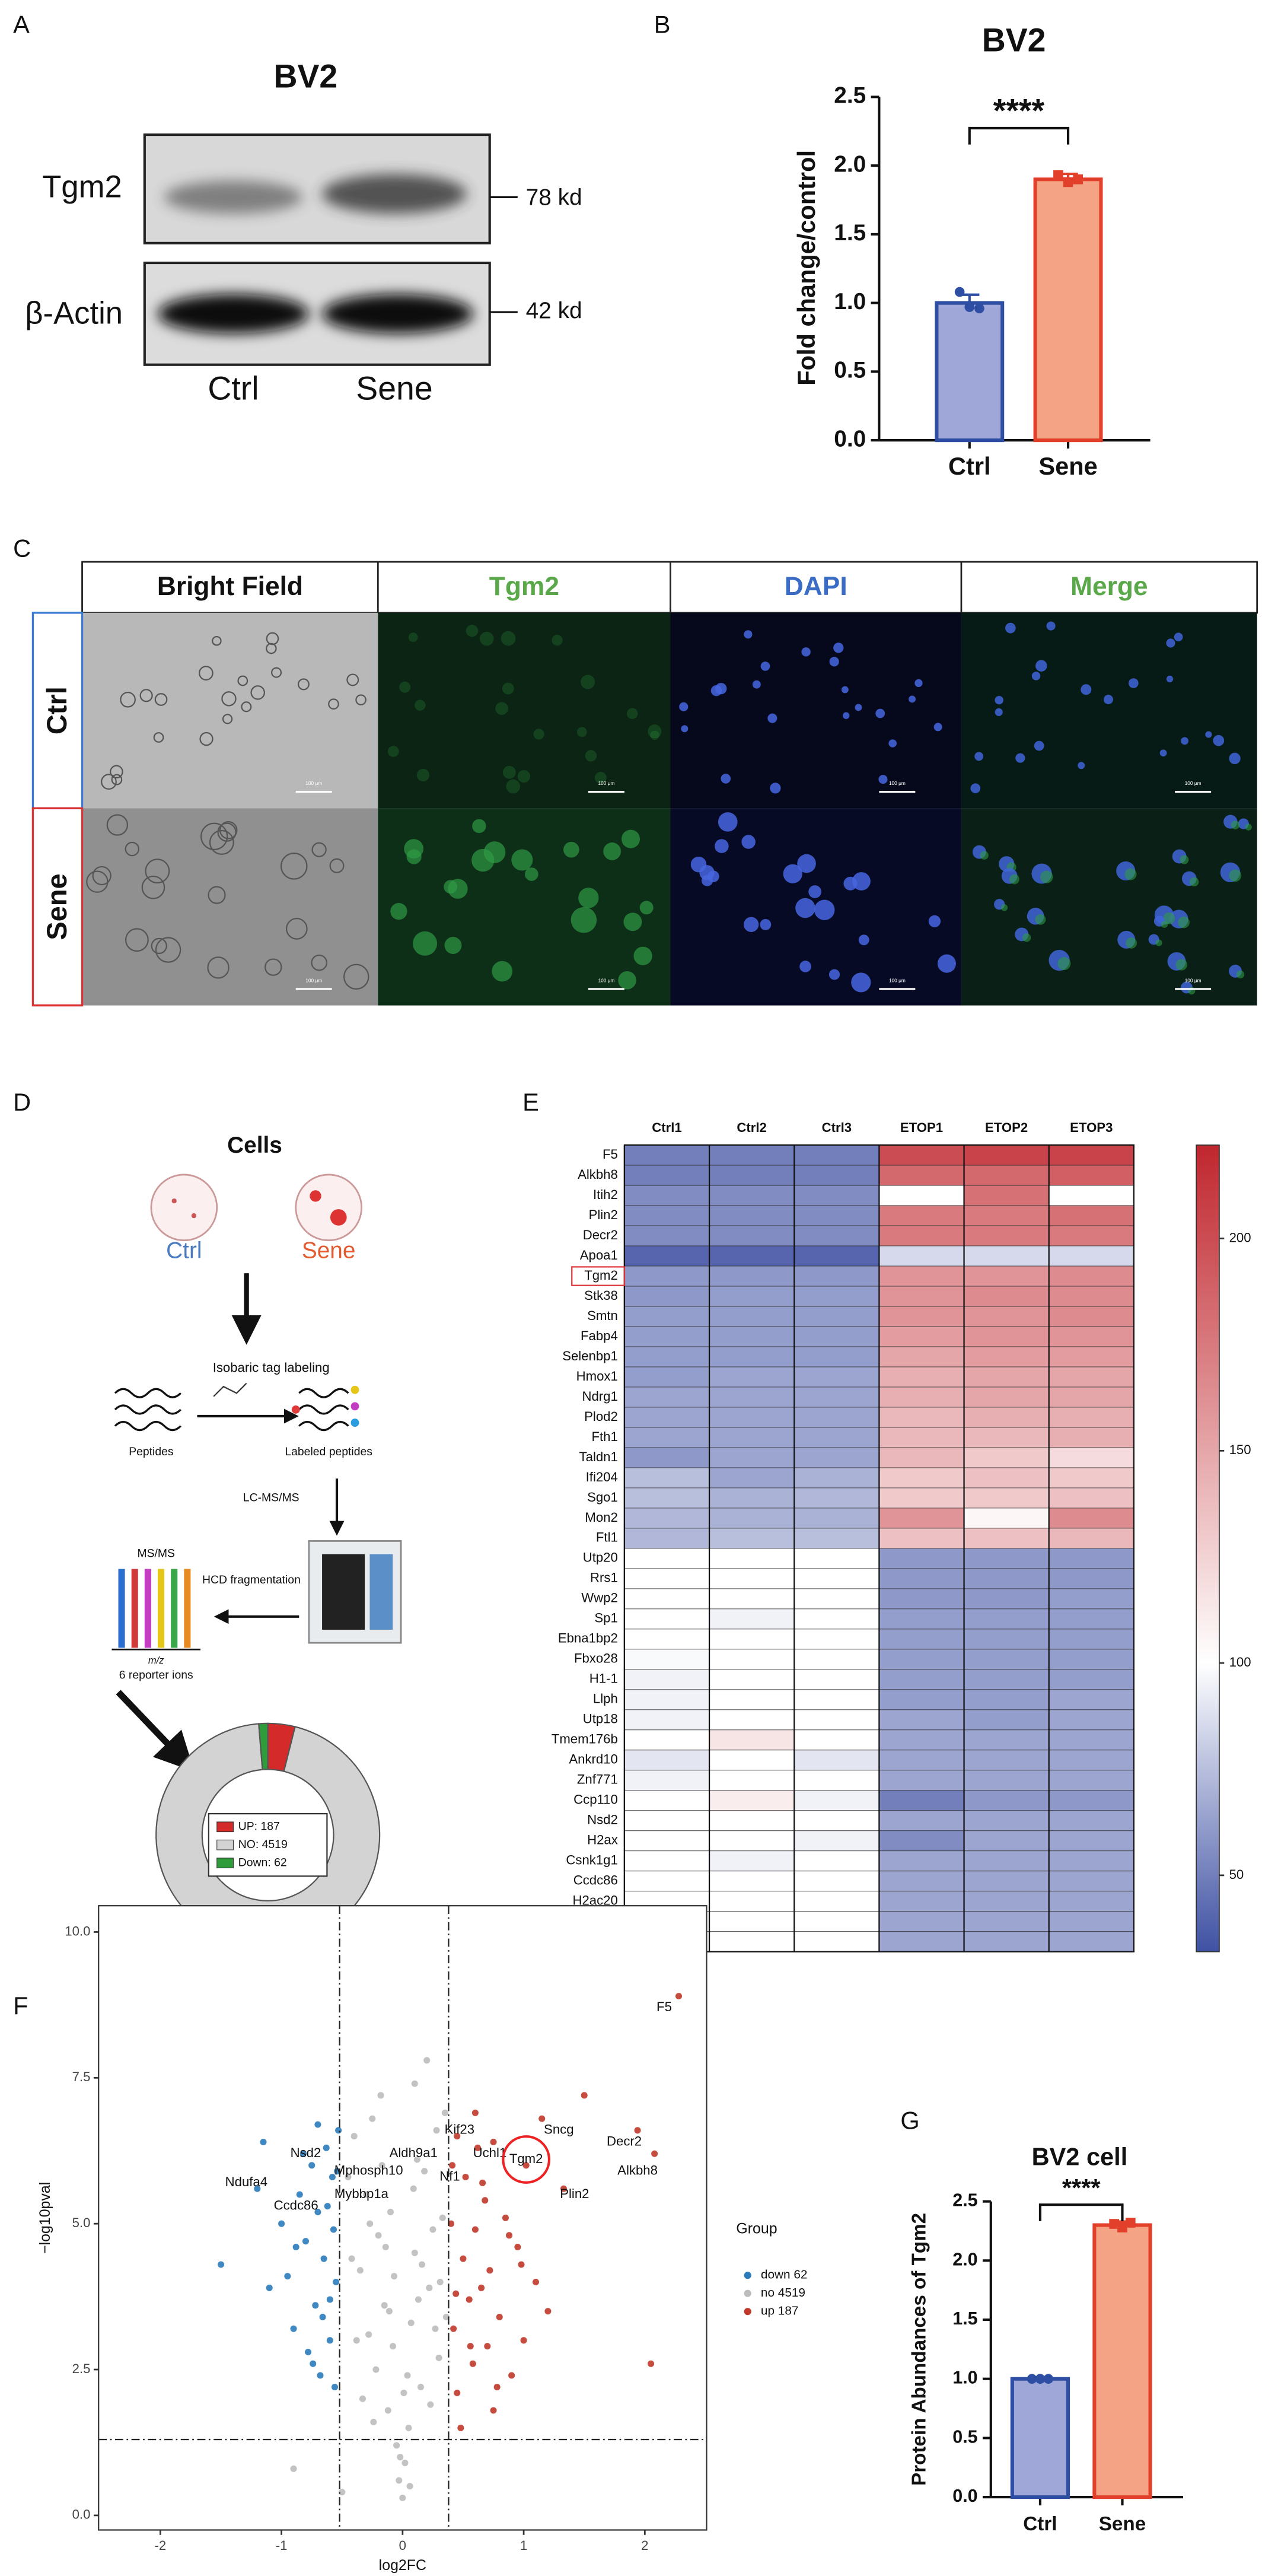 This screenshot has width=1262, height=2576. I want to click on row-label: Utp20, so click(600, 1557).